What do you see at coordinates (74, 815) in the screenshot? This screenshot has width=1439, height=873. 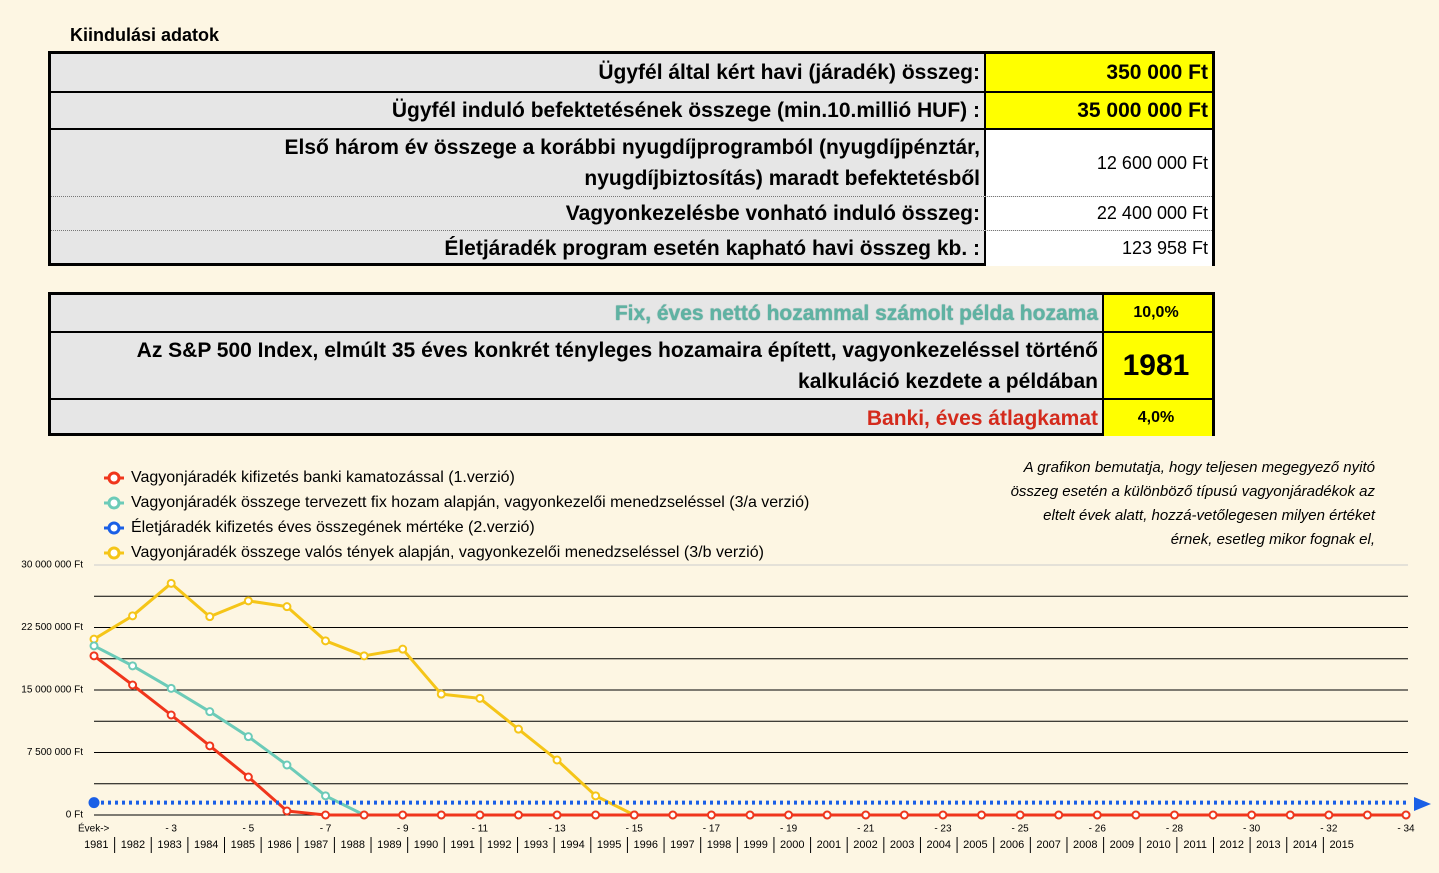 I see `y-tick-label: 0 Ft` at bounding box center [74, 815].